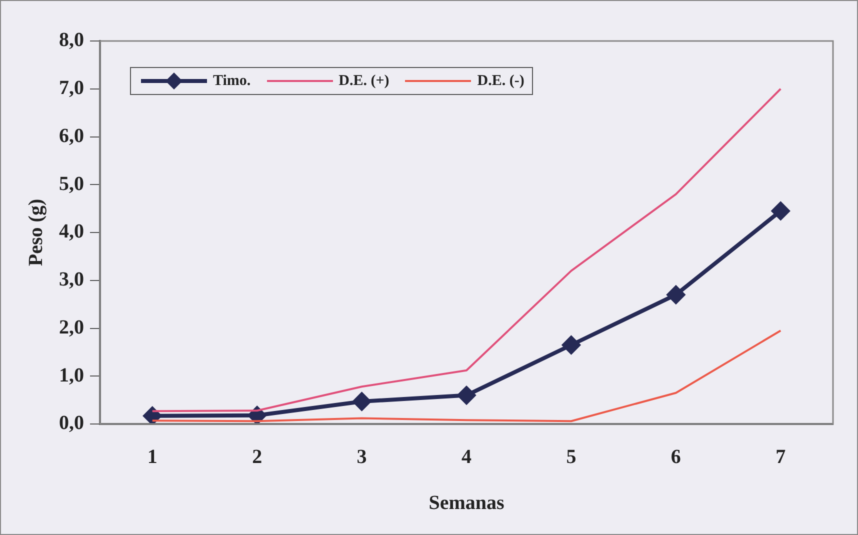 This screenshot has width=858, height=535. Describe the element at coordinates (71, 423) in the screenshot. I see `y-tick-label: 0,0` at that location.